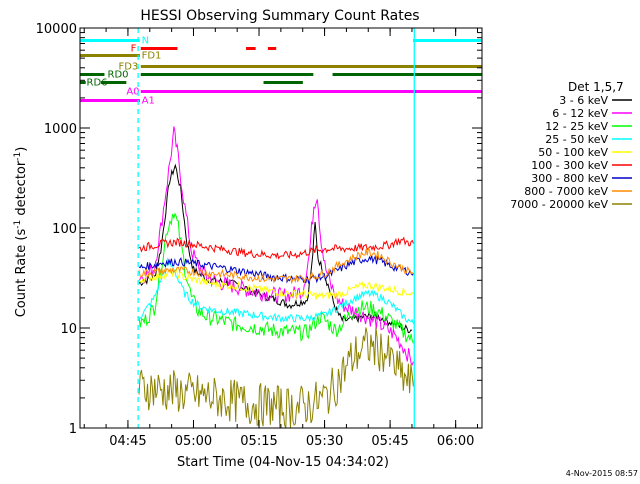 The width and height of the screenshot is (640, 484). What do you see at coordinates (118, 75) in the screenshot?
I see `flag-label-rd0: RD0` at bounding box center [118, 75].